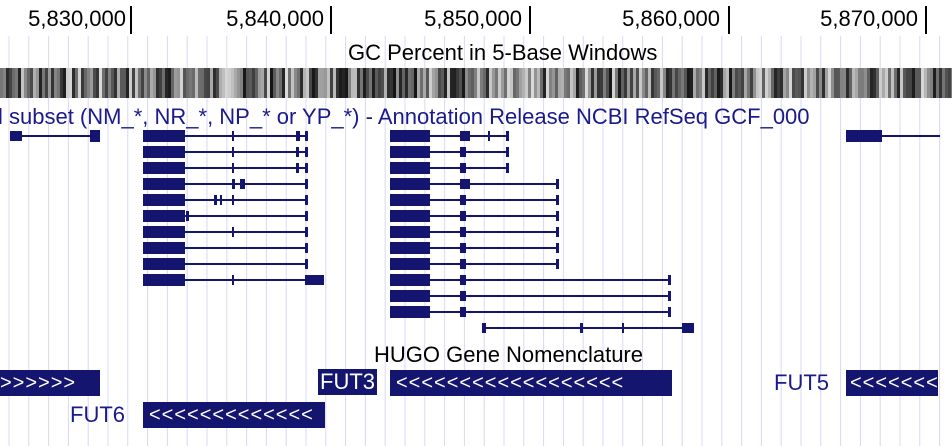 The width and height of the screenshot is (952, 446). I want to click on gene-bar-fut5: <<<<<<<, so click(892, 383).